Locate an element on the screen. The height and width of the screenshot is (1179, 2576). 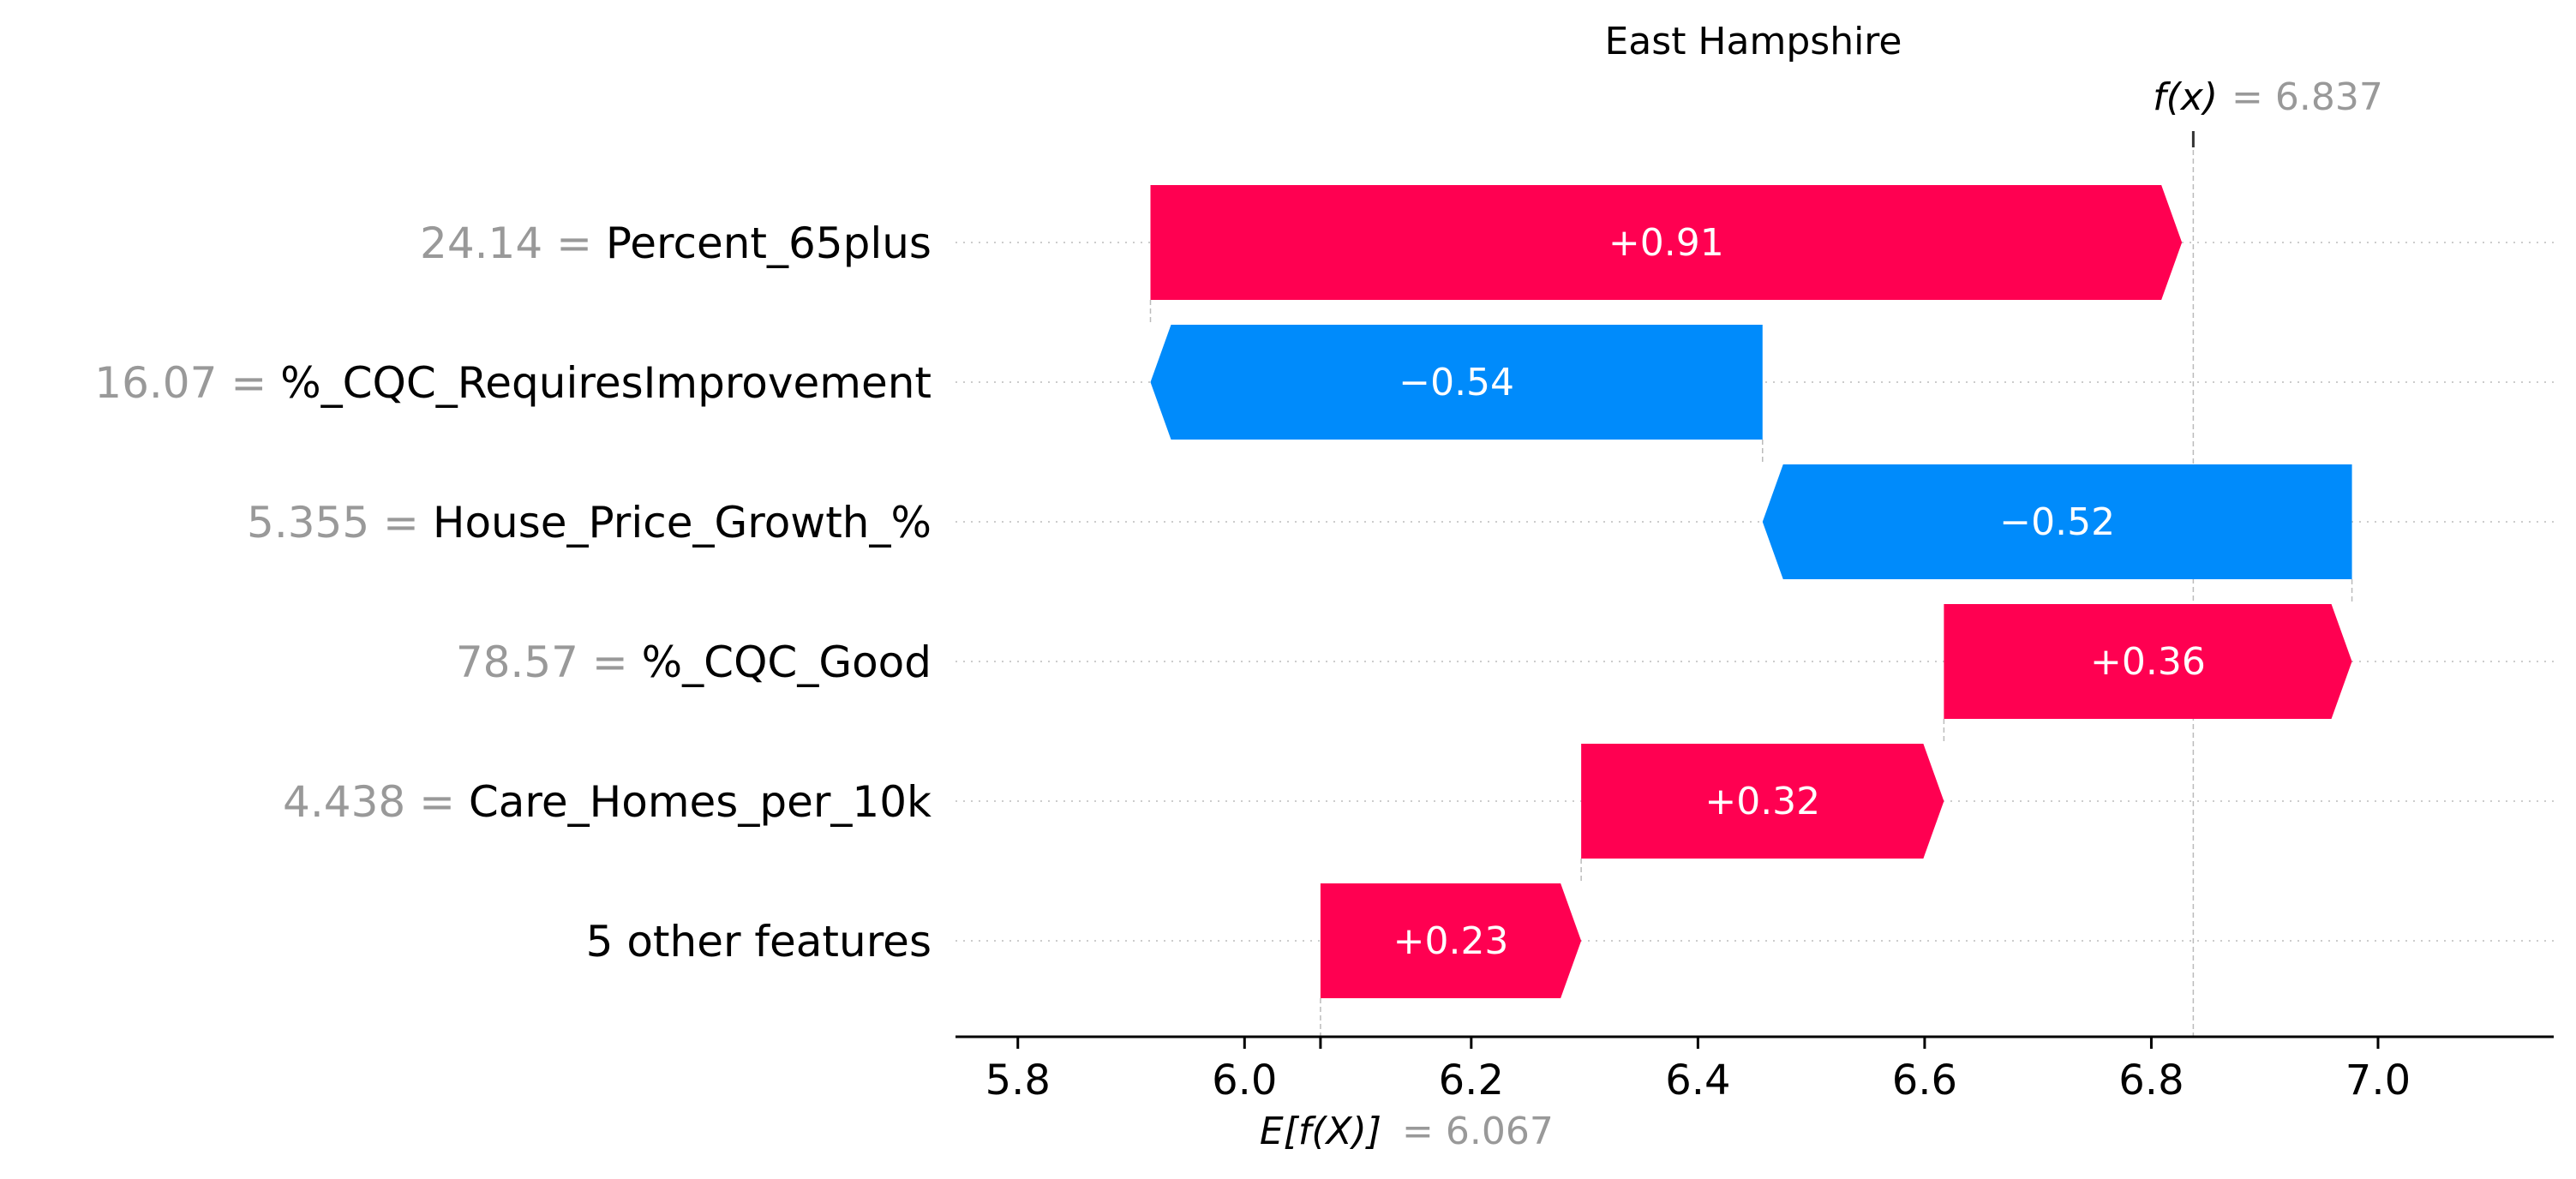
feature-label: 5 other features is located at coordinates (759, 942).